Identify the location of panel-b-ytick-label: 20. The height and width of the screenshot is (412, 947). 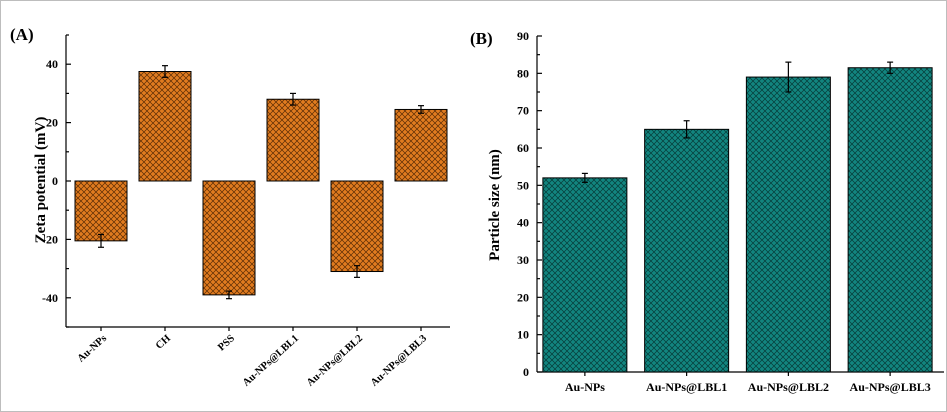
(523, 297).